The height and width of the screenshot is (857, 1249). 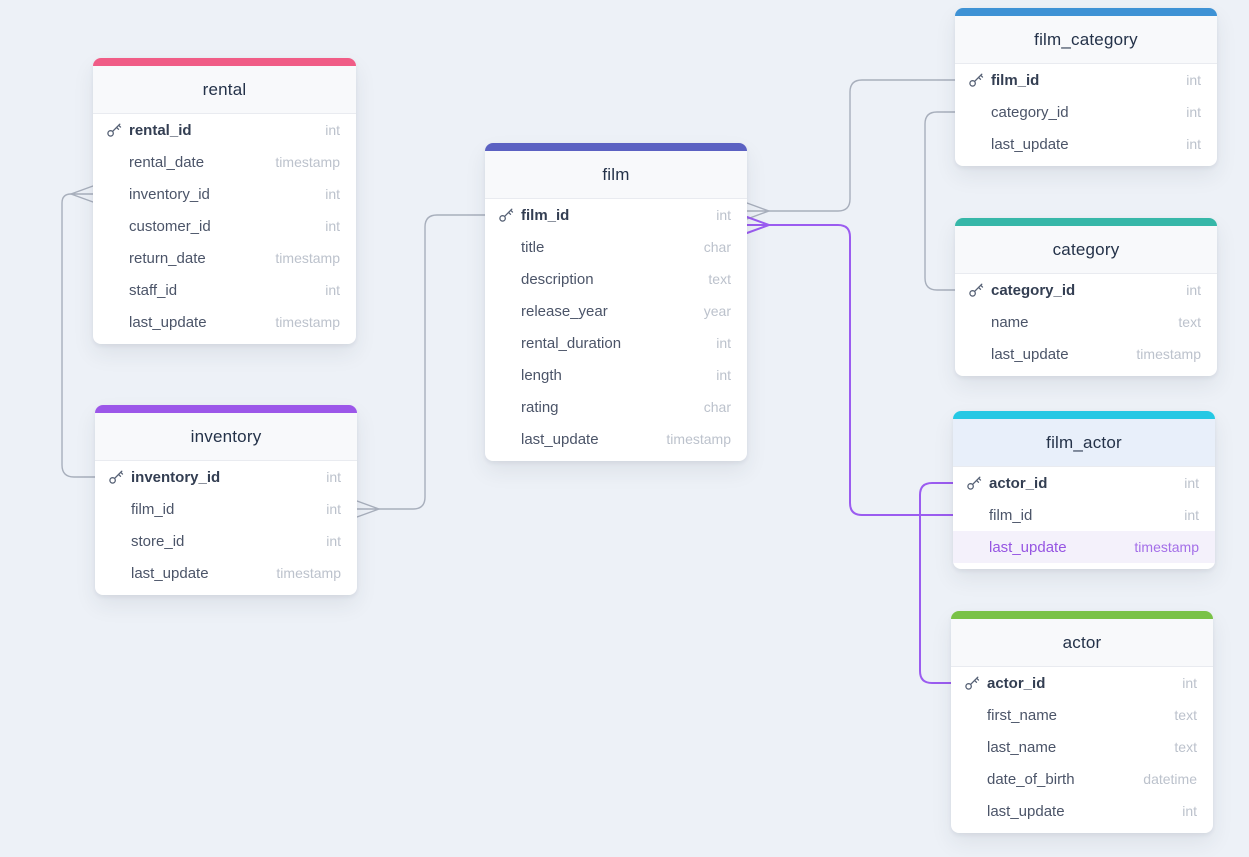 I want to click on field-row-category-last_update: last_update timestamp, so click(x=1086, y=354).